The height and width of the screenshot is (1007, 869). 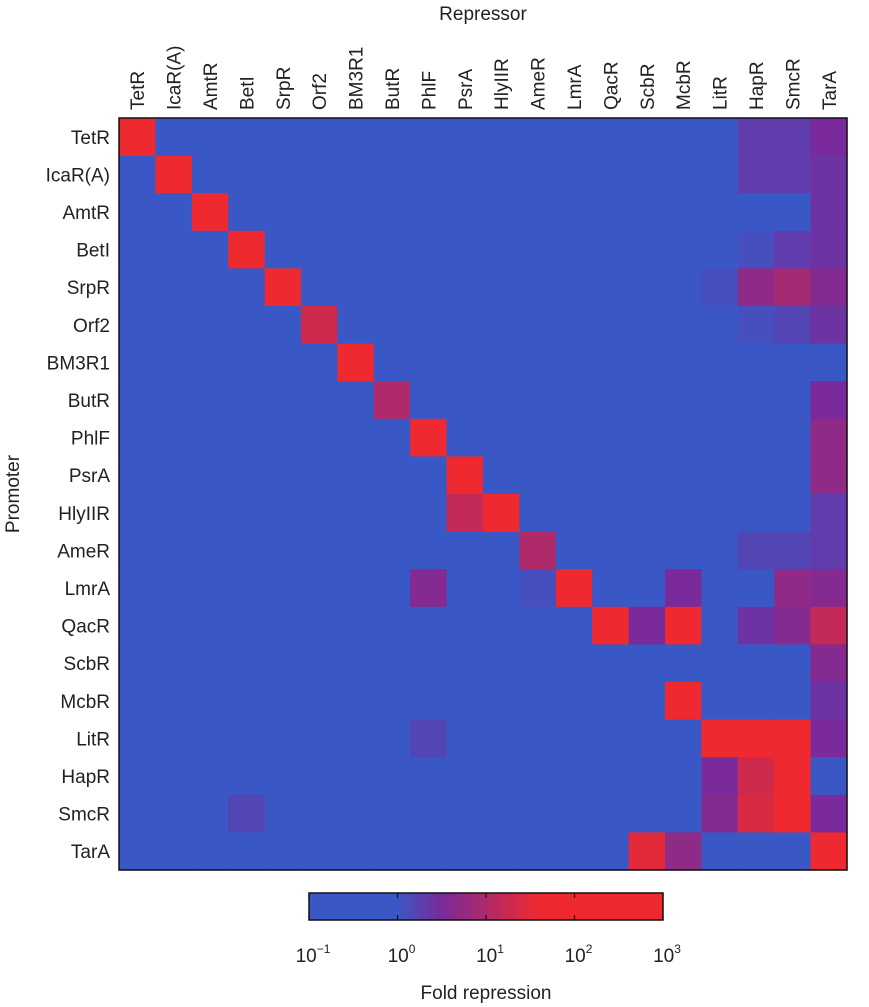 What do you see at coordinates (313, 954) in the screenshot?
I see `colorbar-tick-label: 10−1` at bounding box center [313, 954].